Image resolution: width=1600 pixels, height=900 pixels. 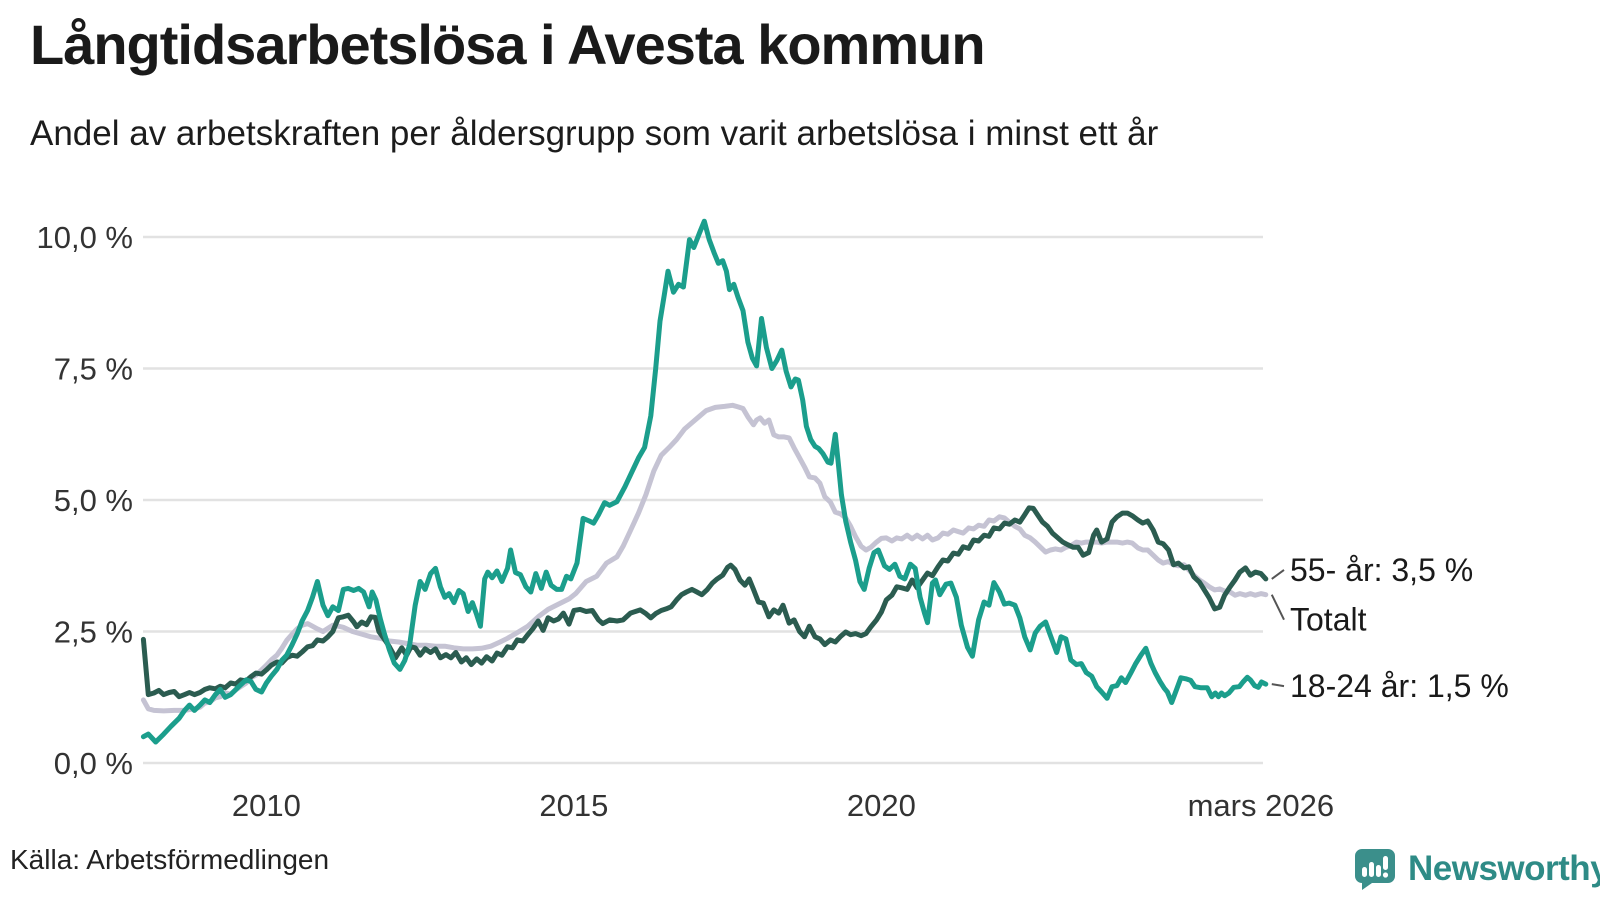 I want to click on logo-exclamation-dot, so click(x=1385, y=875).